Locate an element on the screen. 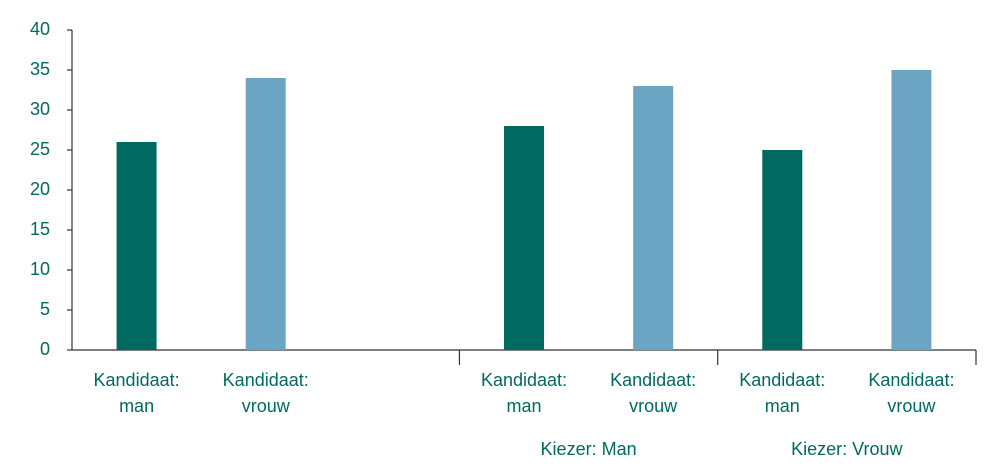 This screenshot has height=472, width=993. y-tick-label: 35 is located at coordinates (40, 69).